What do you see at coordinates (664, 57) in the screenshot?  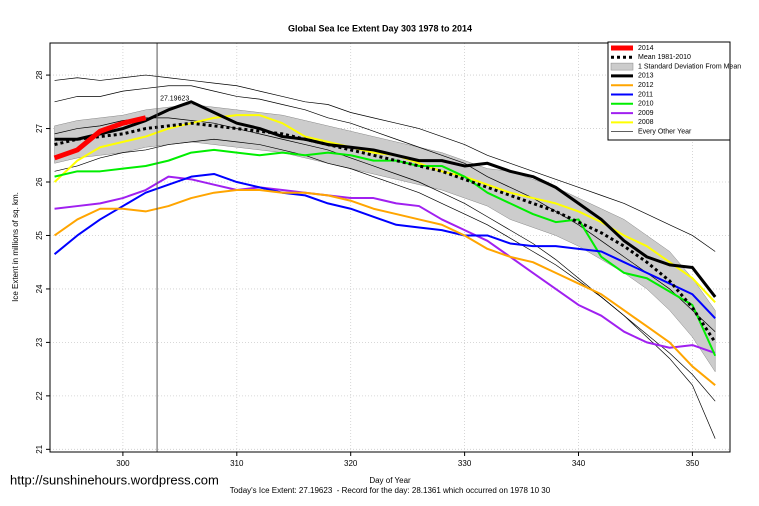 I see `legend-label: Mean 1981-2010` at bounding box center [664, 57].